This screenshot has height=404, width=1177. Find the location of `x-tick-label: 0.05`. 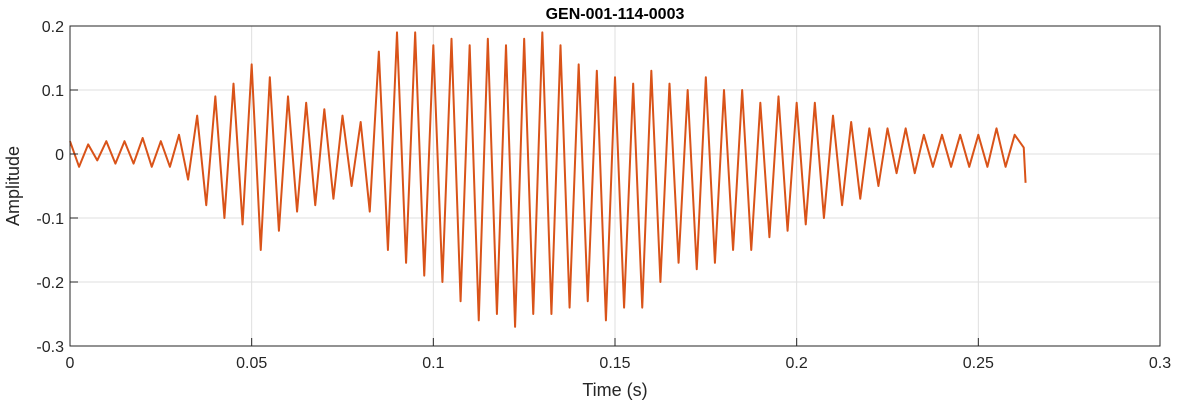

x-tick-label: 0.05 is located at coordinates (251, 363).